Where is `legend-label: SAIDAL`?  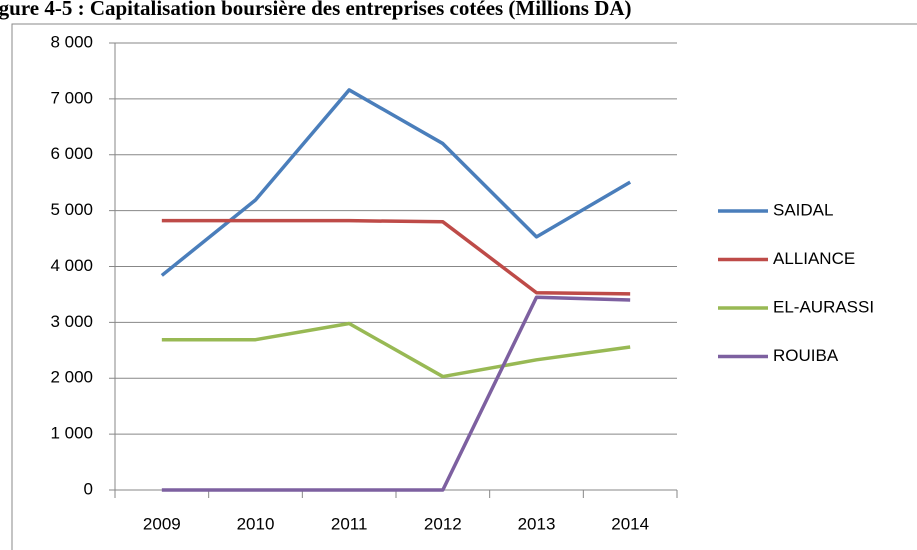 legend-label: SAIDAL is located at coordinates (803, 209).